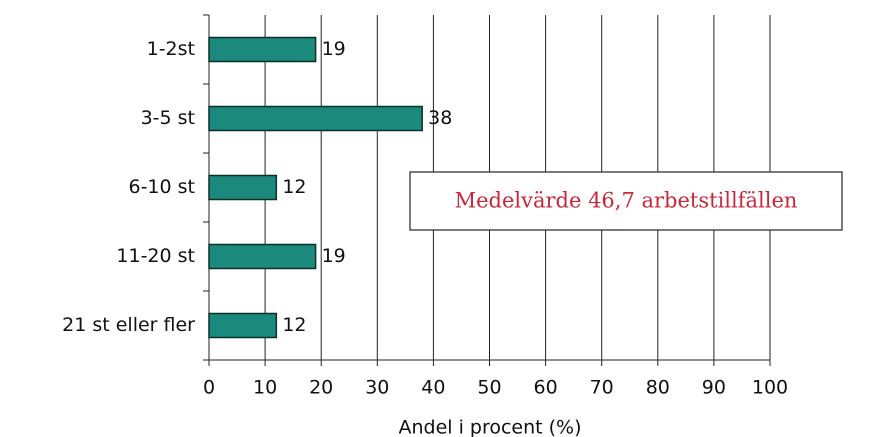 Image resolution: width=870 pixels, height=437 pixels. Describe the element at coordinates (658, 388) in the screenshot. I see `x-tick-label: 80` at that location.